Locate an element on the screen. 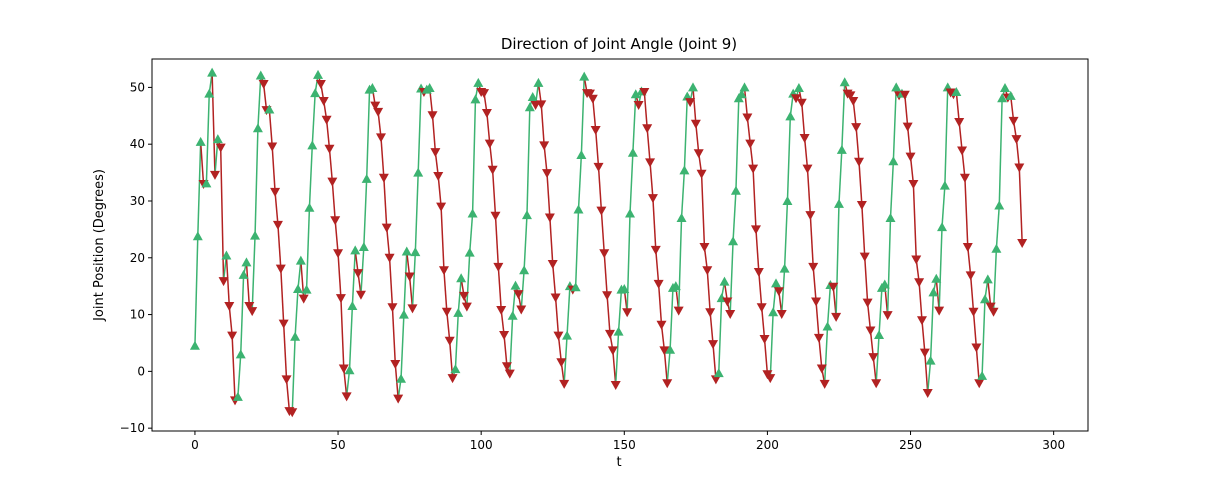 The height and width of the screenshot is (484, 1209). x-axis: 0 50 100 150 200 250 300 is located at coordinates (628, 441).